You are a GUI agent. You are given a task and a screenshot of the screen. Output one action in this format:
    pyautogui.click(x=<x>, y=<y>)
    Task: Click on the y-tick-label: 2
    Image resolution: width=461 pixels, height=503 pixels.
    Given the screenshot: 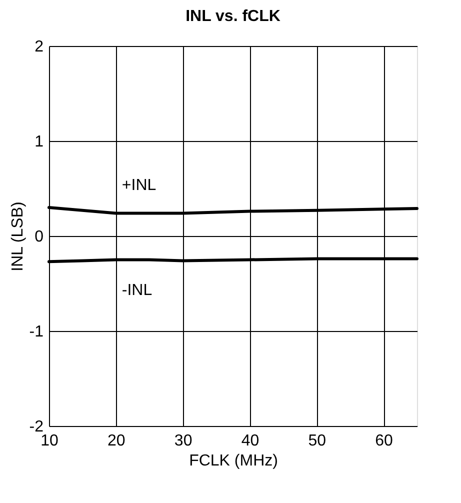 What is the action you would take?
    pyautogui.click(x=39, y=47)
    